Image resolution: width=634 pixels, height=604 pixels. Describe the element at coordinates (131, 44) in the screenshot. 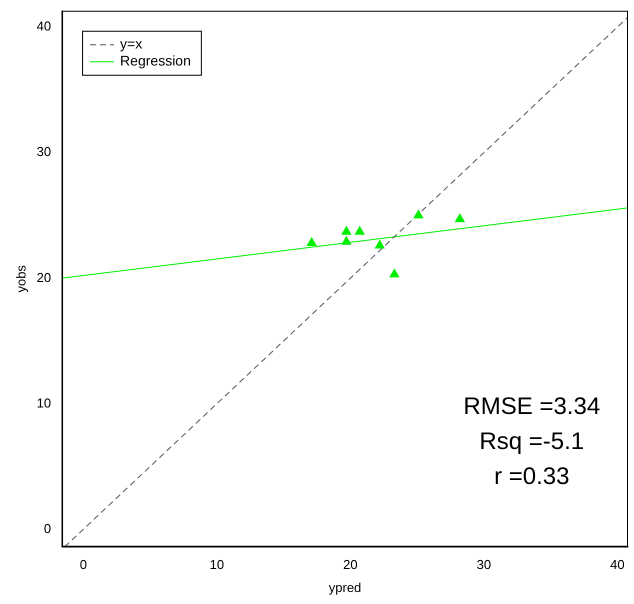

I see `legend-label: y=x` at that location.